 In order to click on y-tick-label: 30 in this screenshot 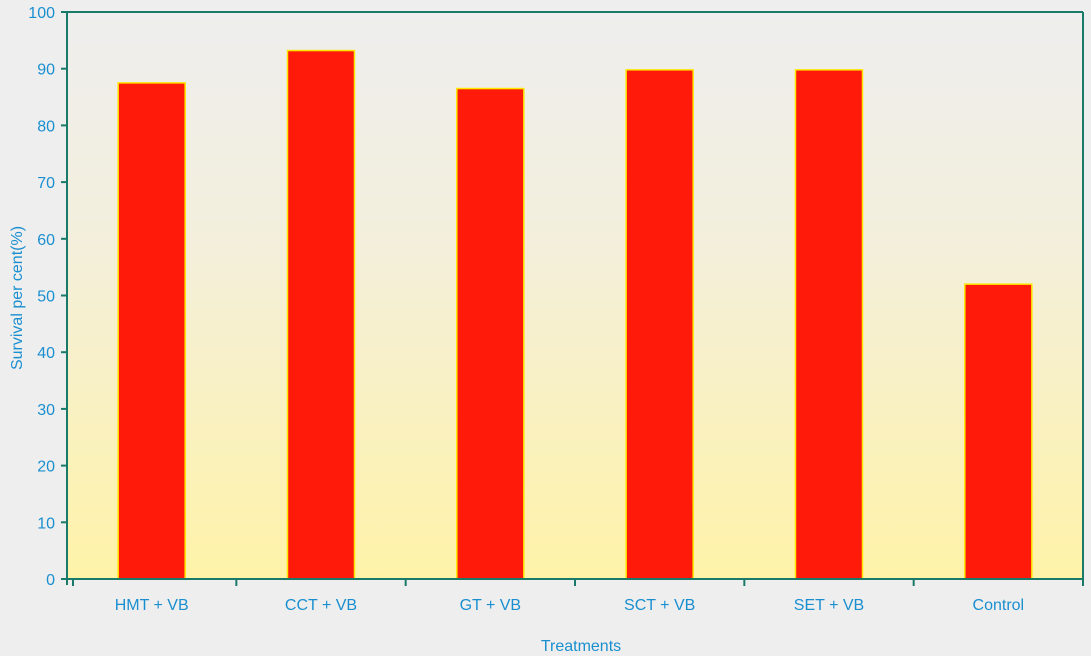, I will do `click(46, 410)`.